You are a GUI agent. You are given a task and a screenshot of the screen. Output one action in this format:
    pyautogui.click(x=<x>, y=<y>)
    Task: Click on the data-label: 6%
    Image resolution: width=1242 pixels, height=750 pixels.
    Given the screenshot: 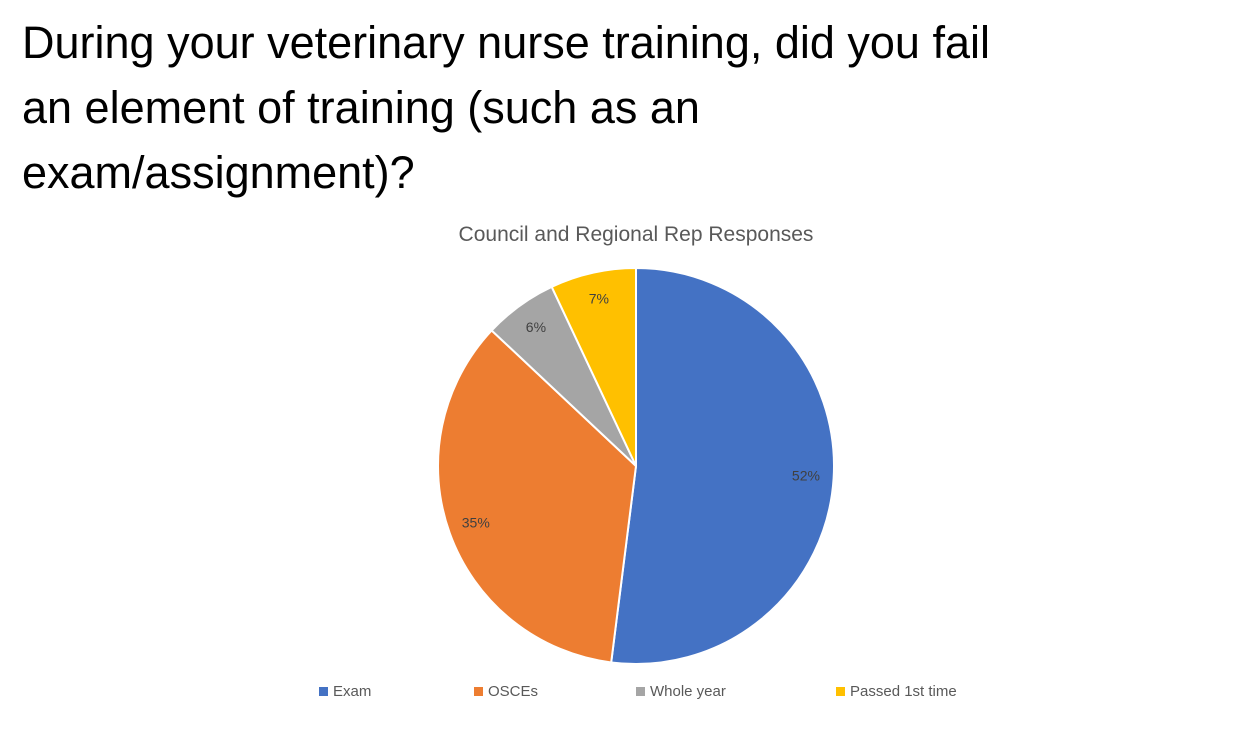 What is the action you would take?
    pyautogui.click(x=536, y=327)
    